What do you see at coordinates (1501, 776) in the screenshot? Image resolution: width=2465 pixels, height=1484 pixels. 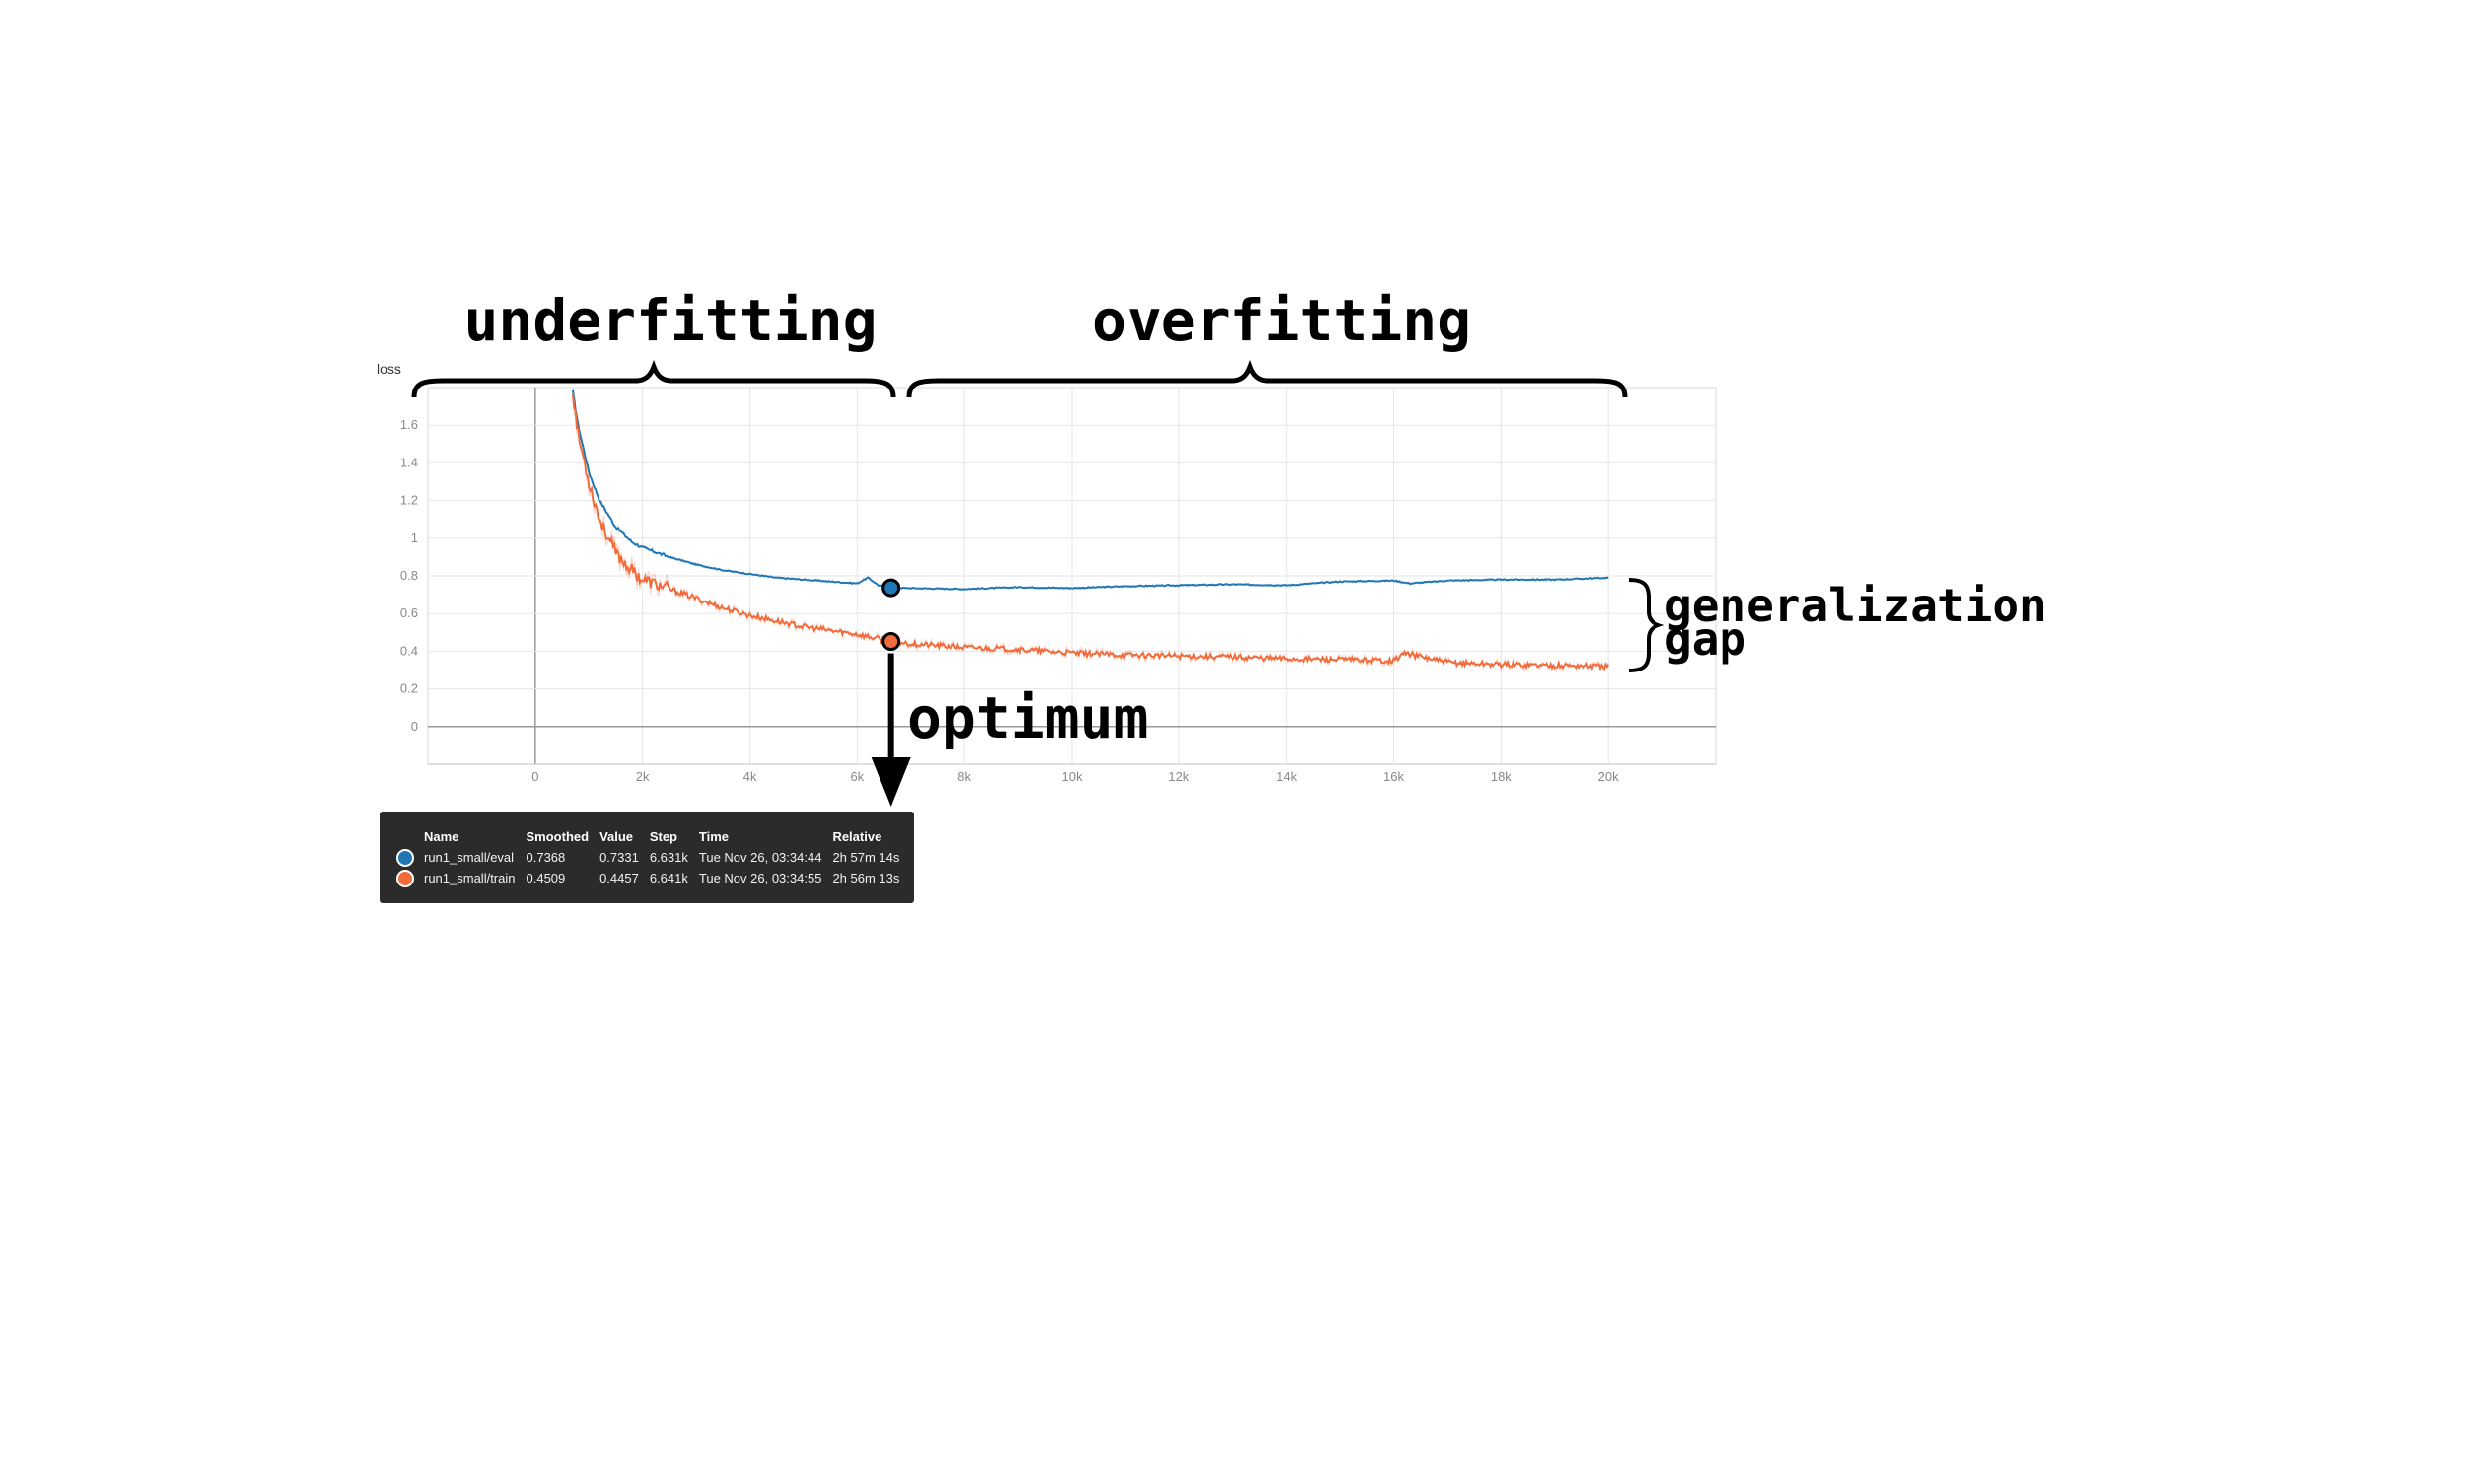 I see `x-tick-label: 18k` at bounding box center [1501, 776].